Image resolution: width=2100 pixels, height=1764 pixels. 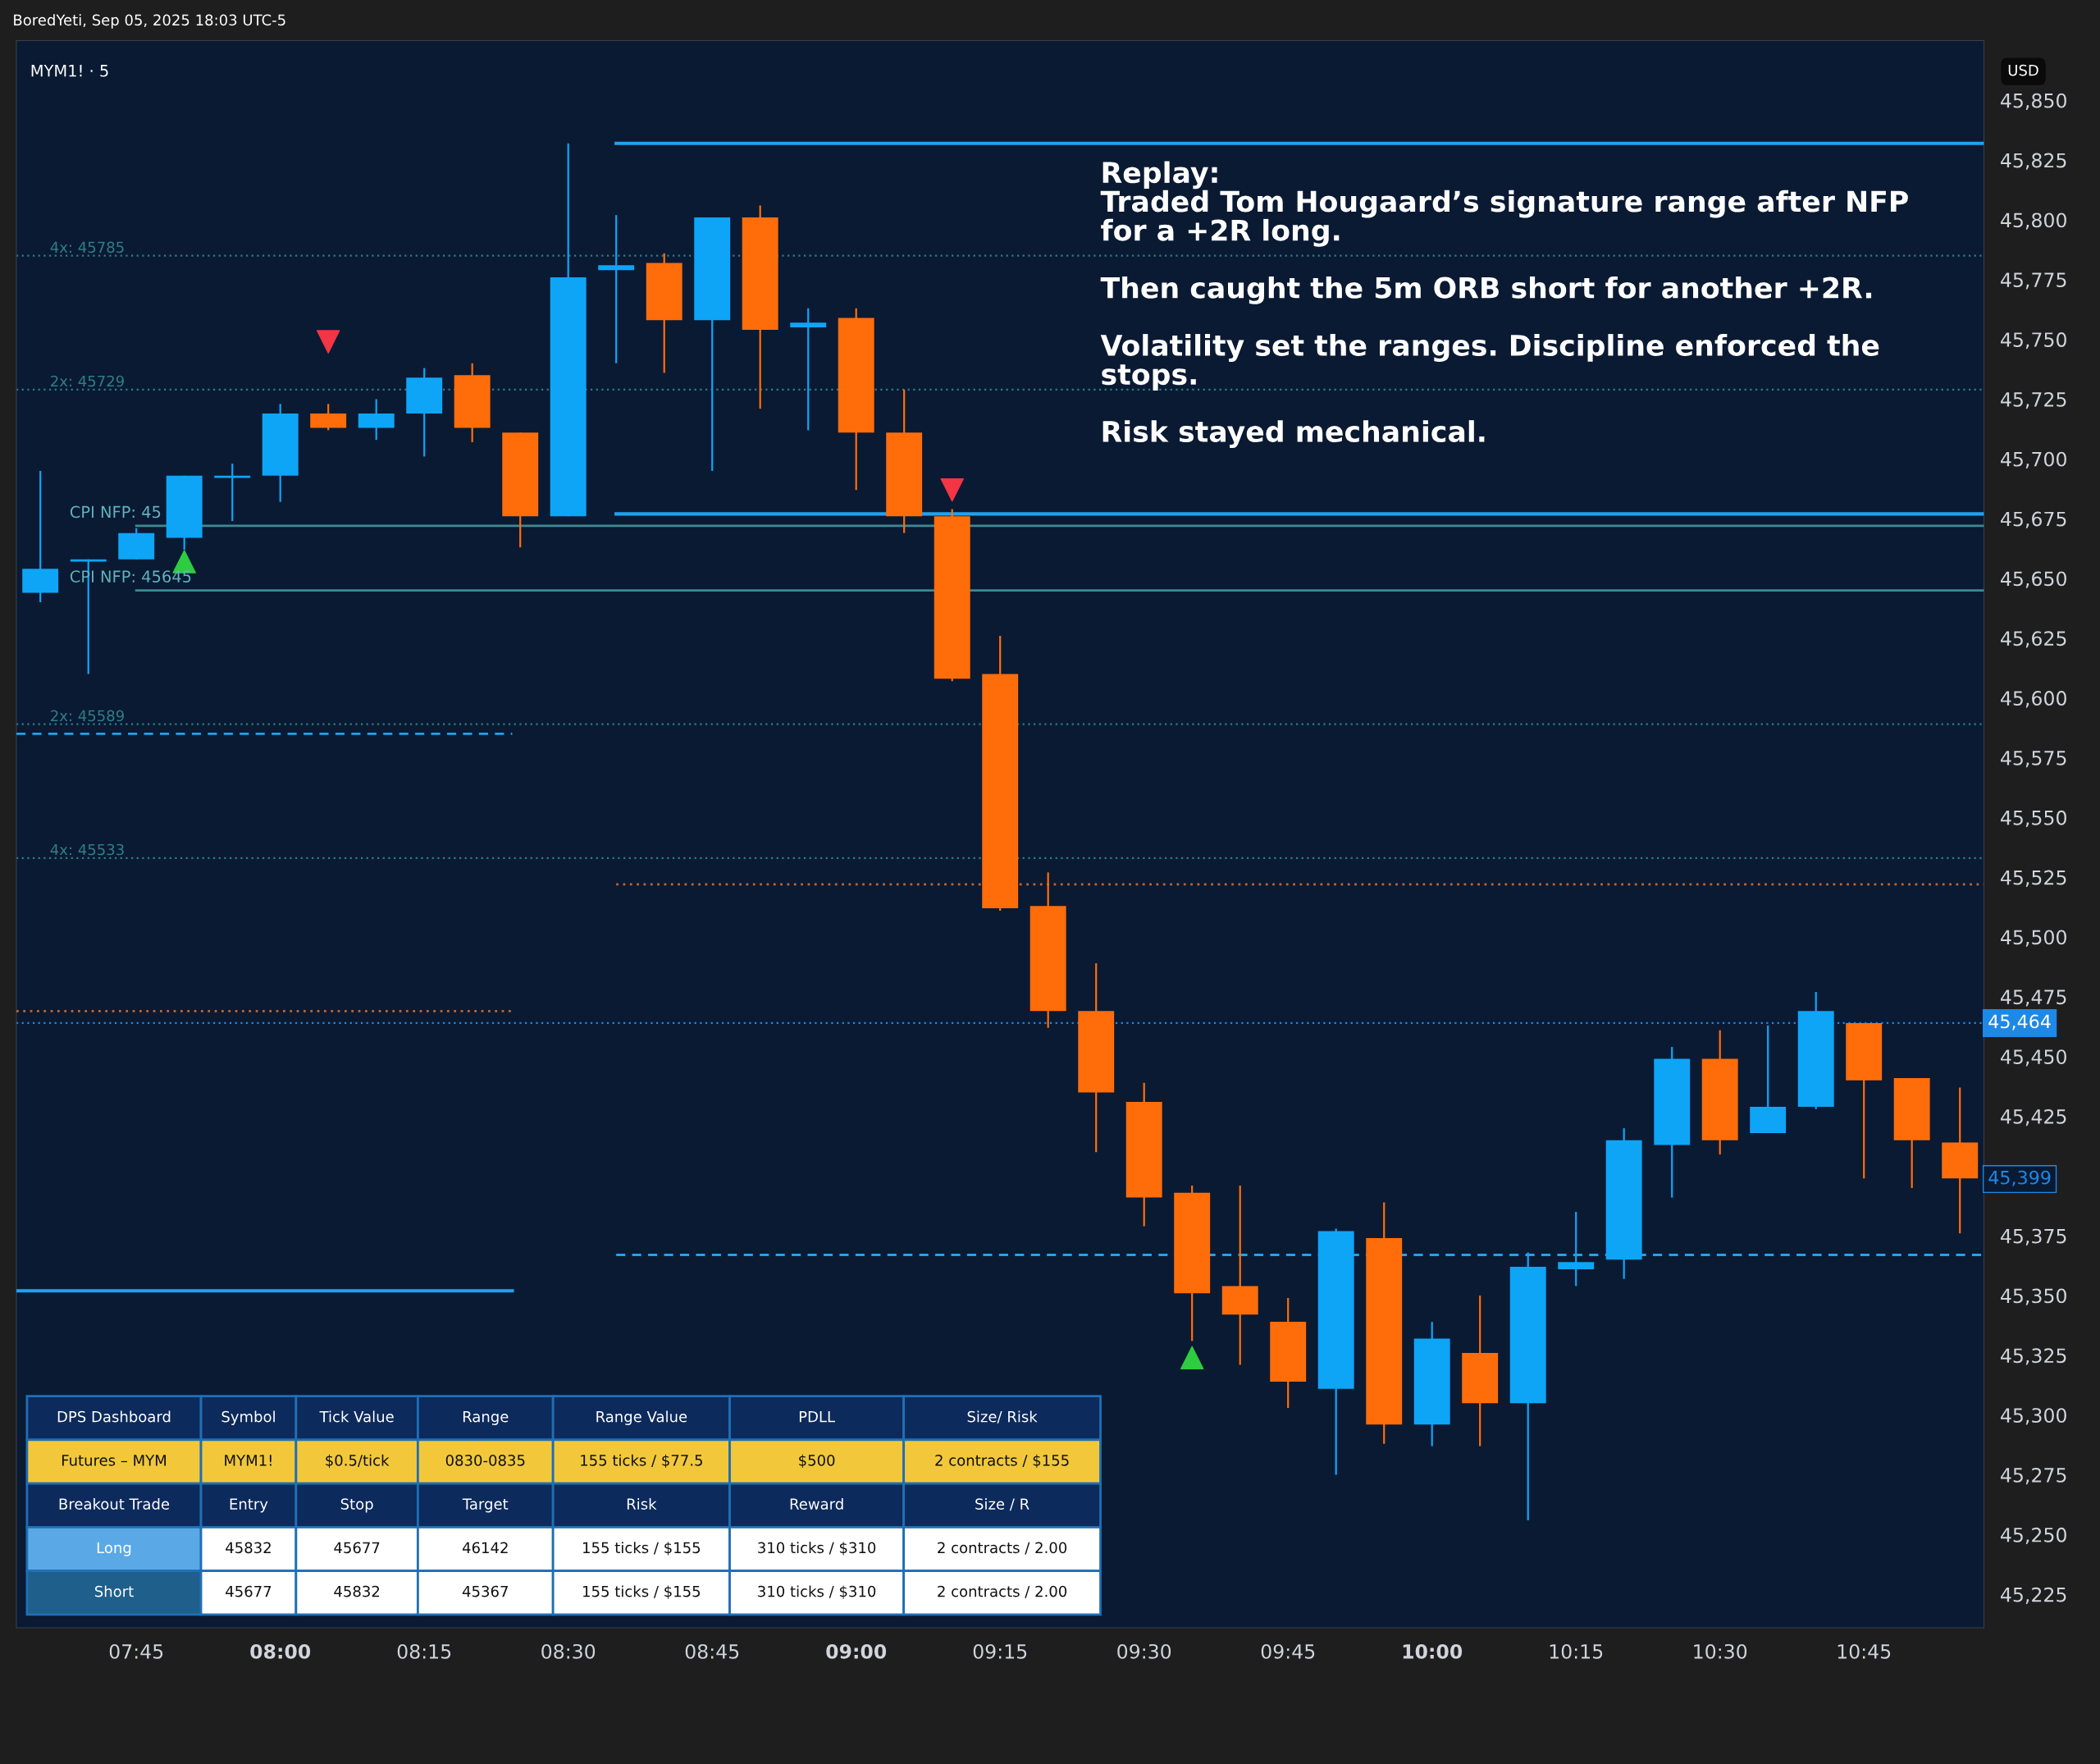 I want to click on y-tick-label: 45,475, so click(x=2033, y=998).